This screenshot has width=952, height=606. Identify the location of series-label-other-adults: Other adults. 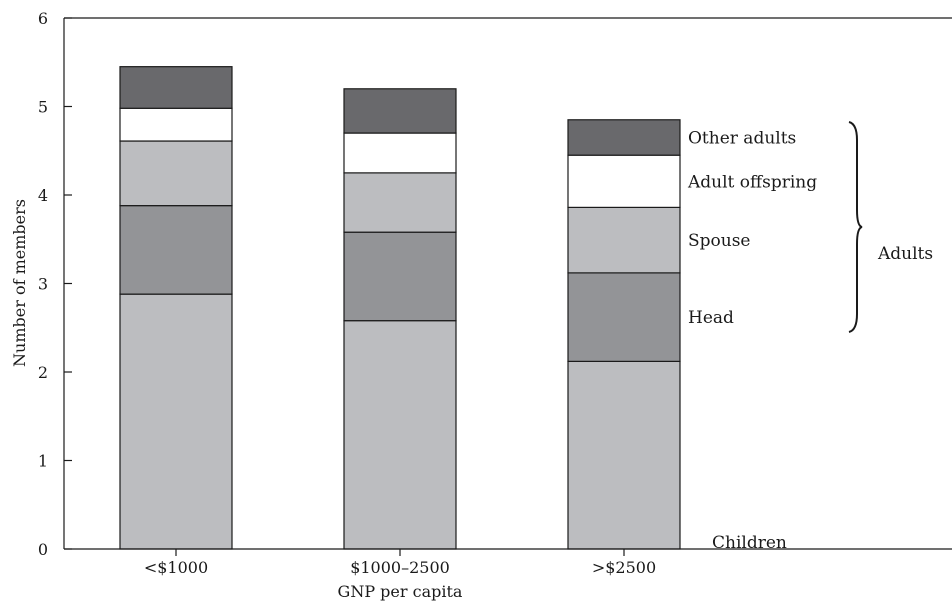
(742, 138).